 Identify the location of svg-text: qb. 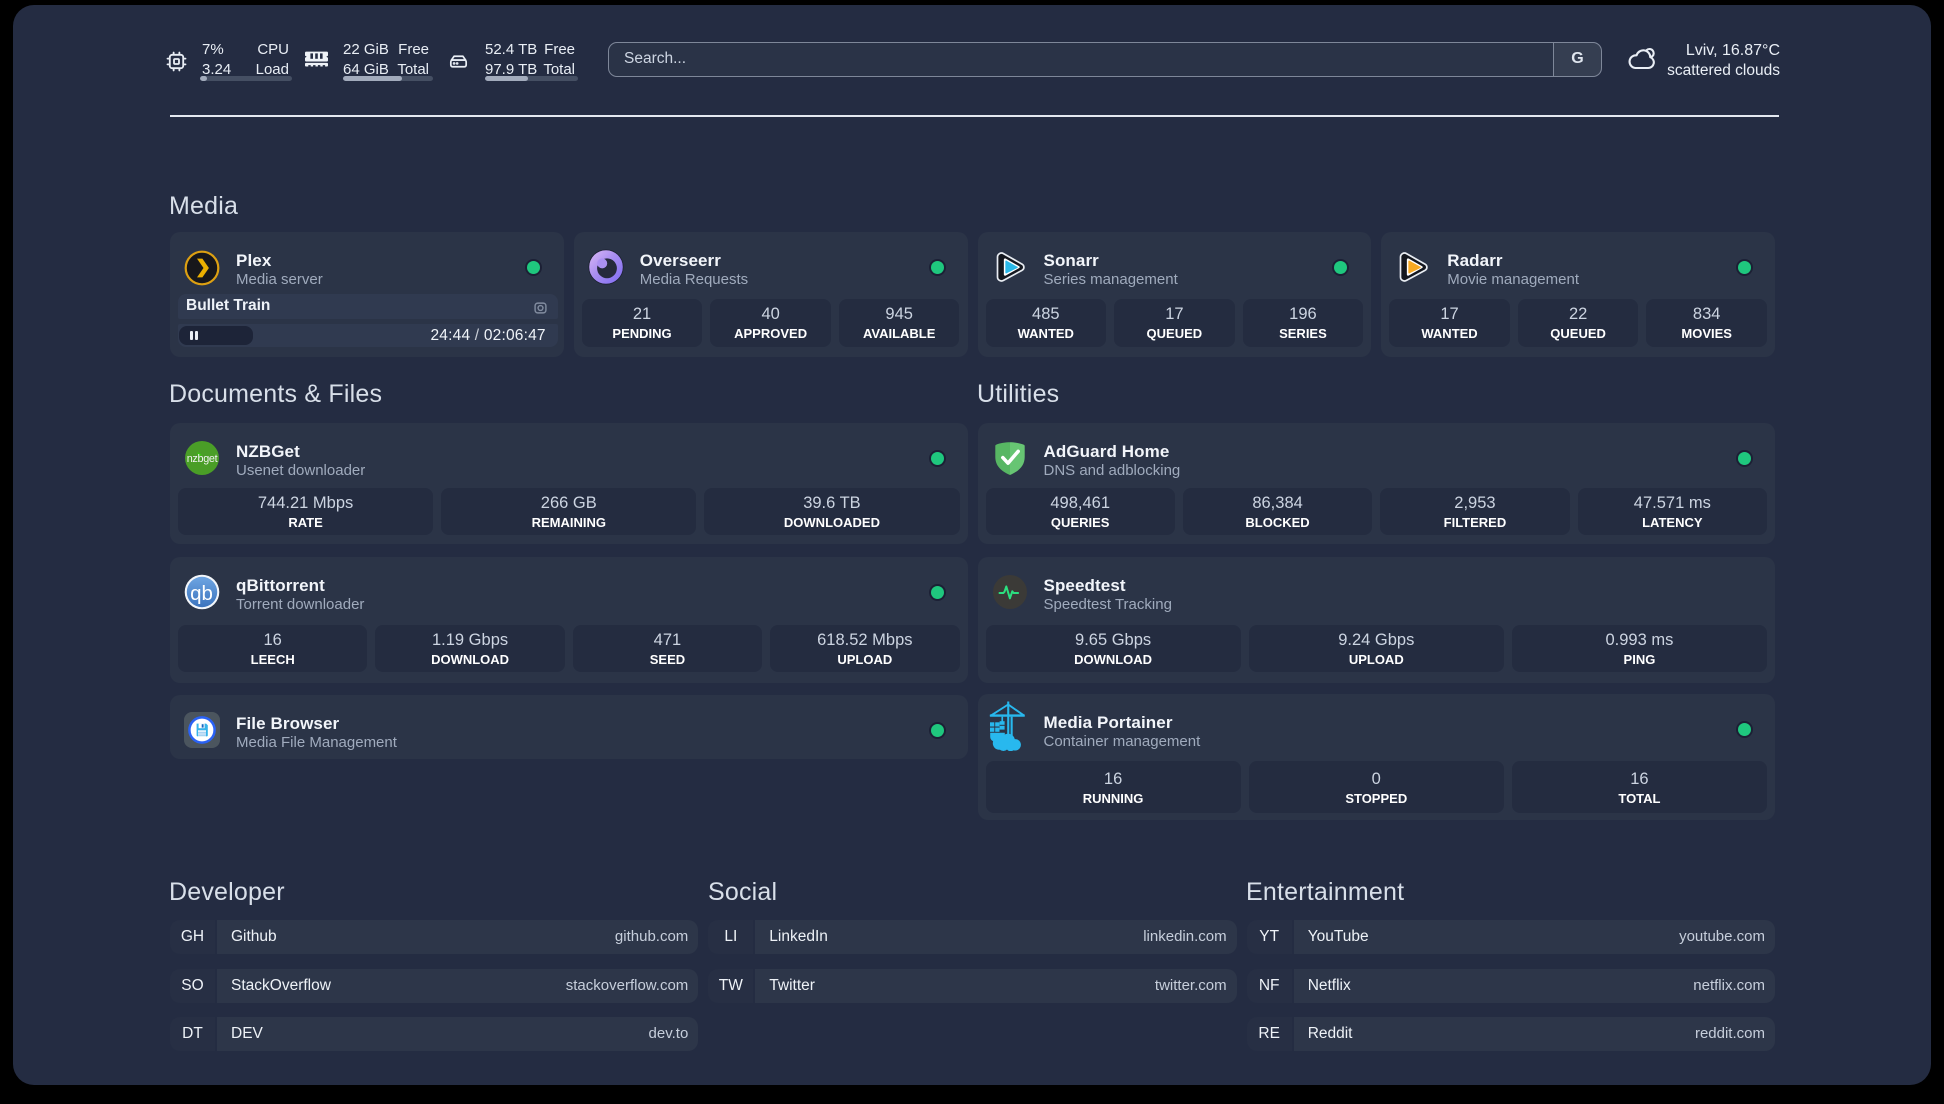
(201, 593).